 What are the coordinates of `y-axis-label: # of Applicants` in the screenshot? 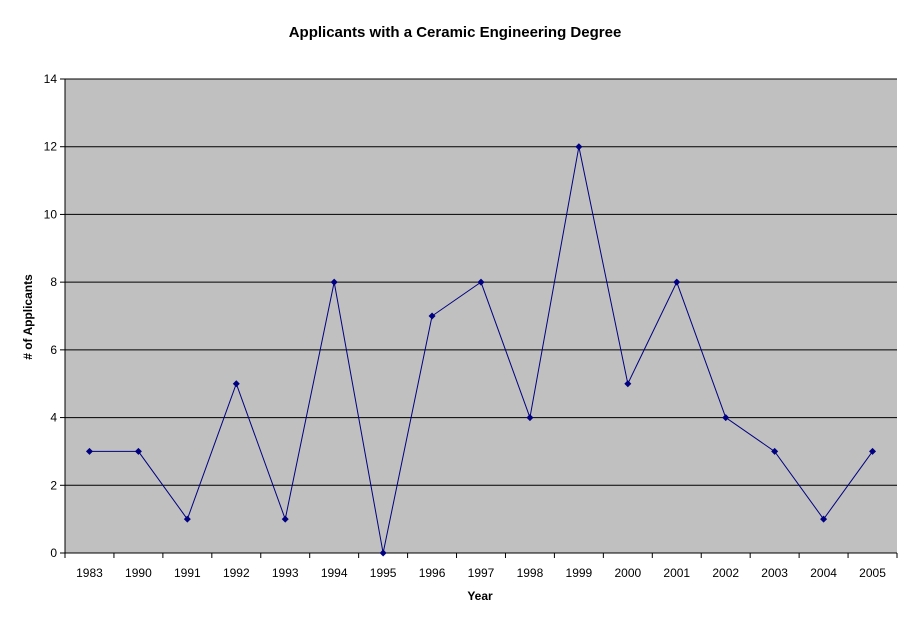 It's located at (28, 317).